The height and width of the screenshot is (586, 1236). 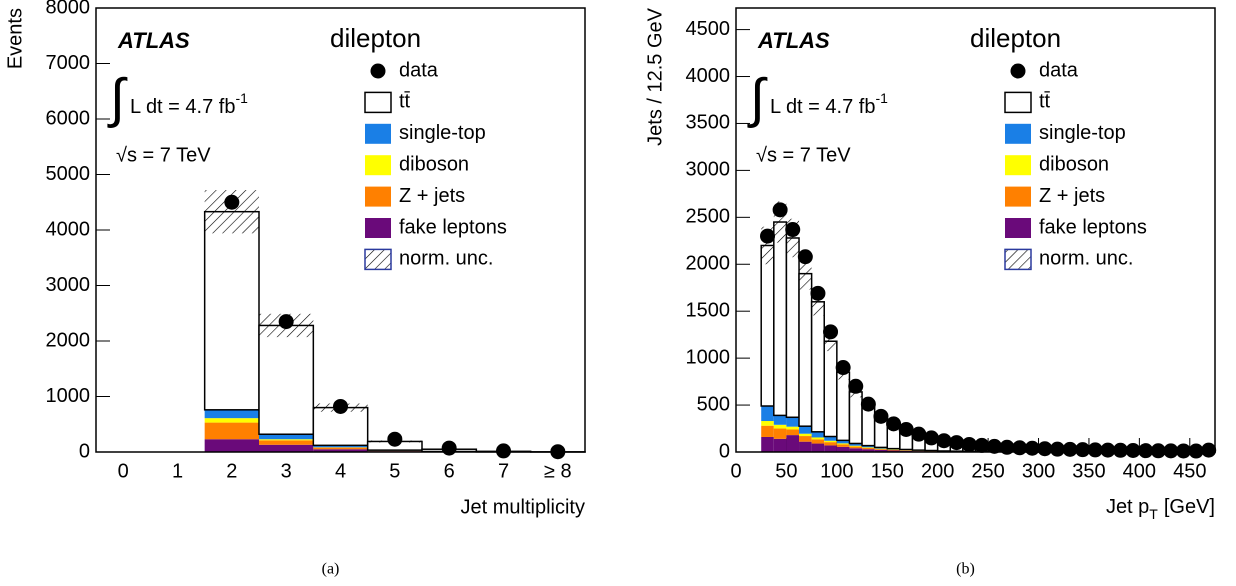 What do you see at coordinates (887, 471) in the screenshot?
I see `x-tick-label: 150` at bounding box center [887, 471].